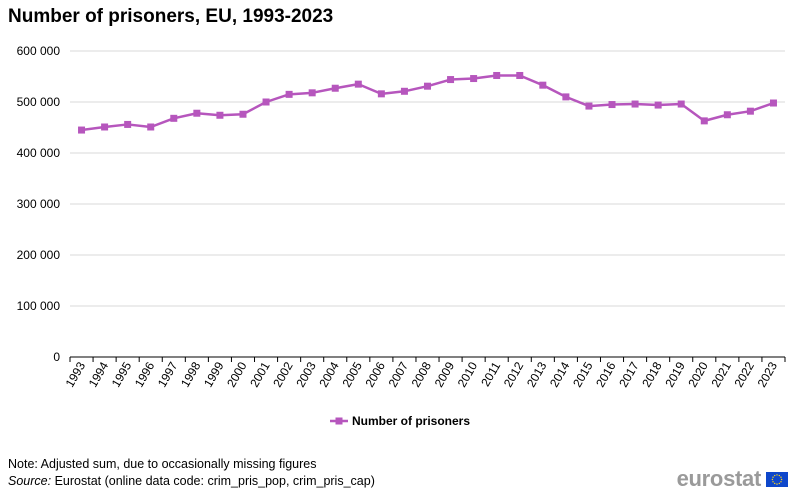 This screenshot has height=493, width=800. Describe the element at coordinates (56, 357) in the screenshot. I see `y-tick-label: 0` at that location.